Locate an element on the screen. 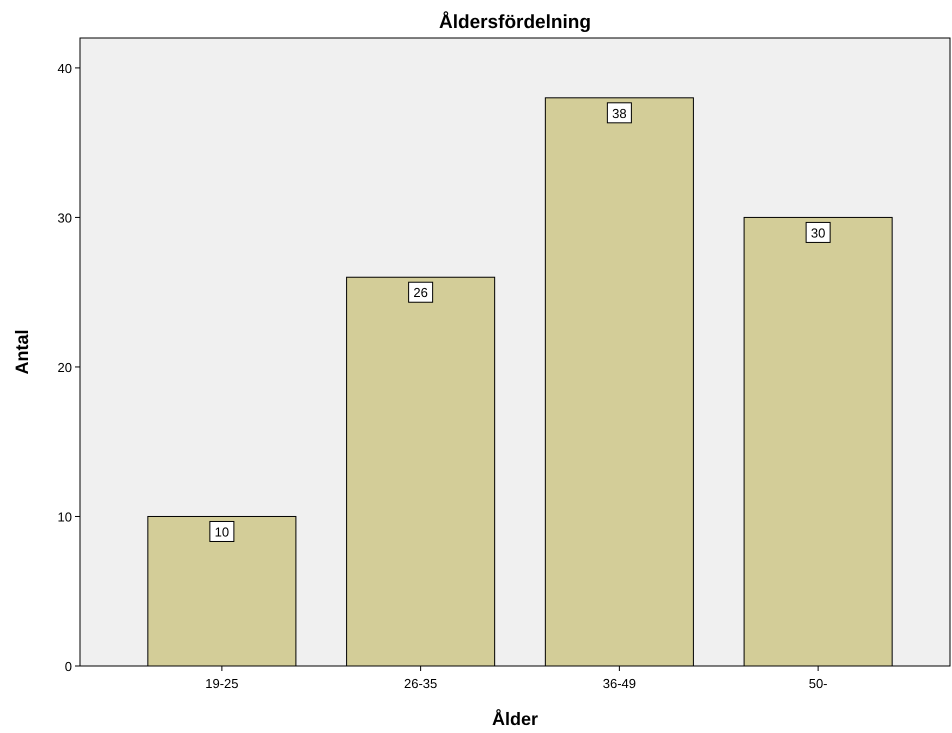 The height and width of the screenshot is (733, 952). x-tick-label: 19-25 is located at coordinates (221, 683).